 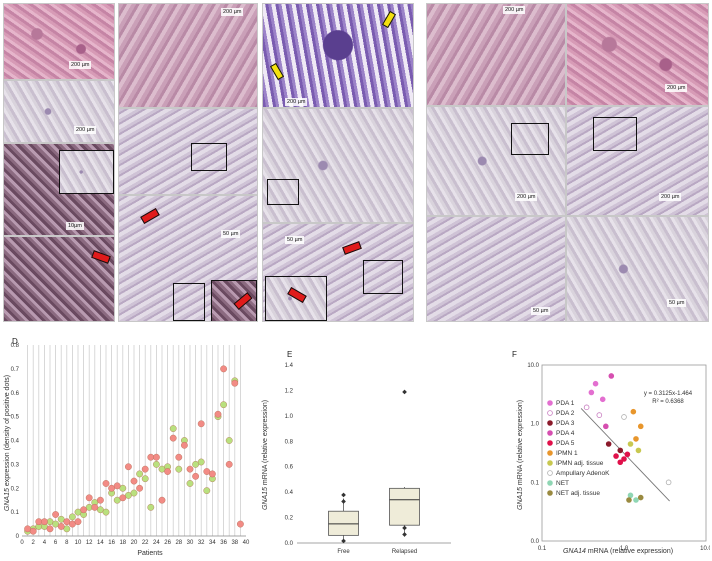 What do you see at coordinates (246, 543) in the screenshot?
I see `x-tick-label: 40` at bounding box center [246, 543].